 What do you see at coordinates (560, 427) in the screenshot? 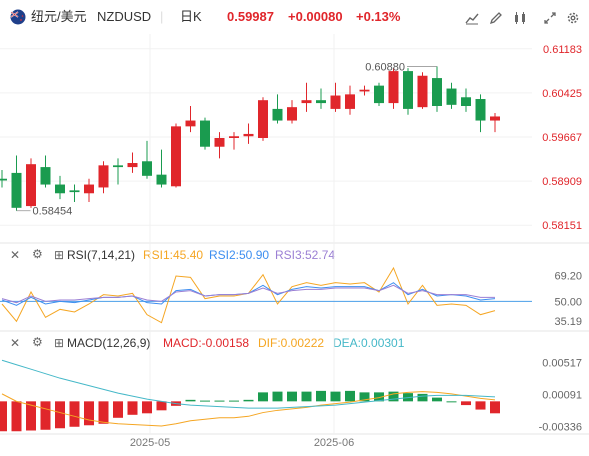
I see `macd-tick-label: -0.00336` at bounding box center [560, 427].